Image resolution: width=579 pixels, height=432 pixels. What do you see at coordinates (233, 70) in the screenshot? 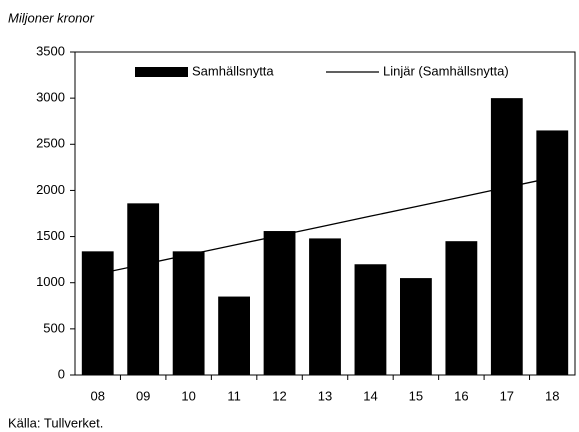
I see `legend-label: Samhällsnytta` at bounding box center [233, 70].